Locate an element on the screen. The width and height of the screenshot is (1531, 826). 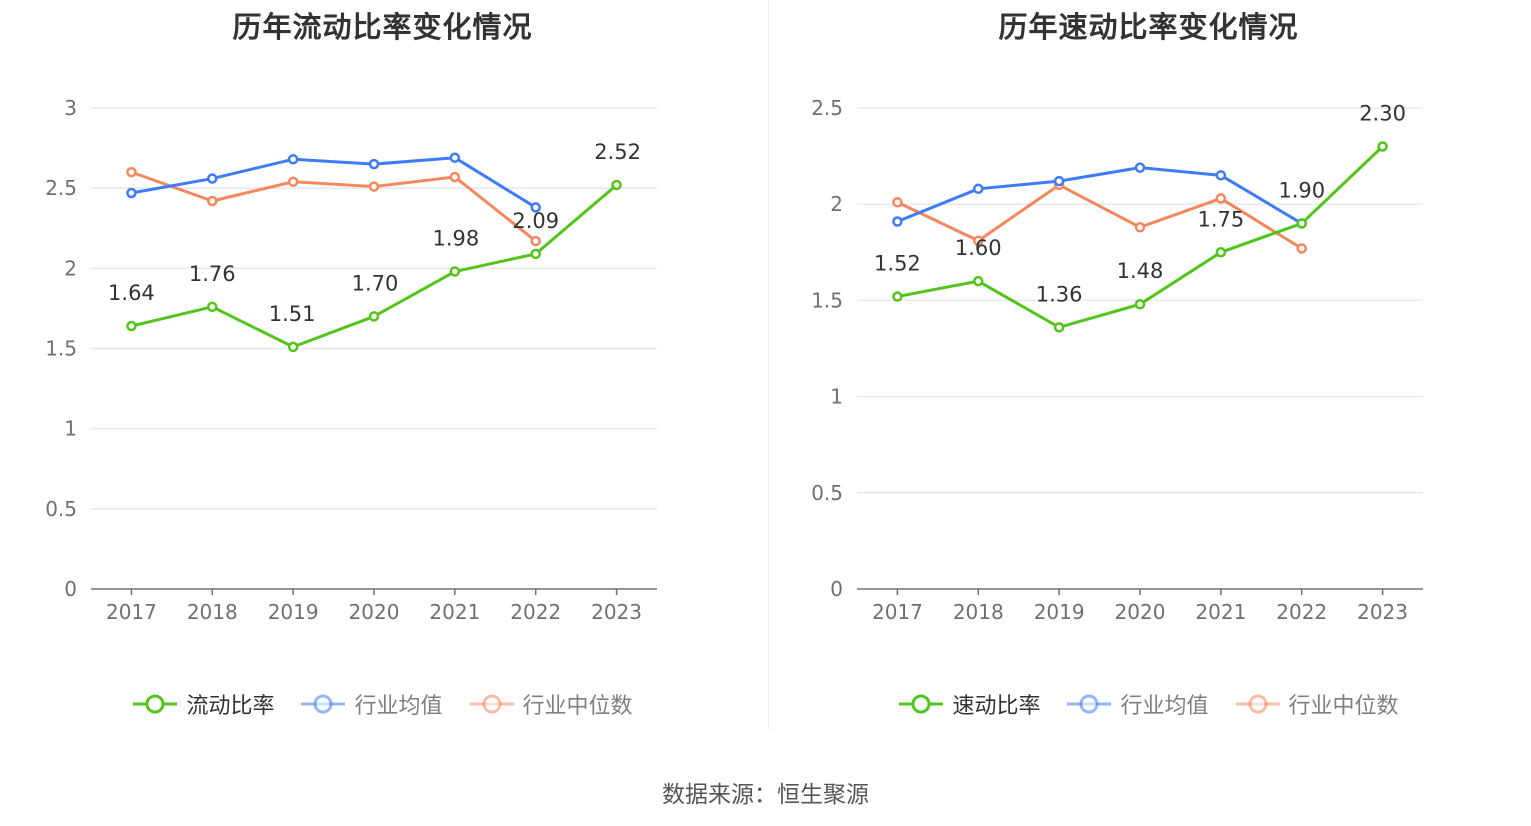
legend-label: 行业均值 is located at coordinates (1164, 706).